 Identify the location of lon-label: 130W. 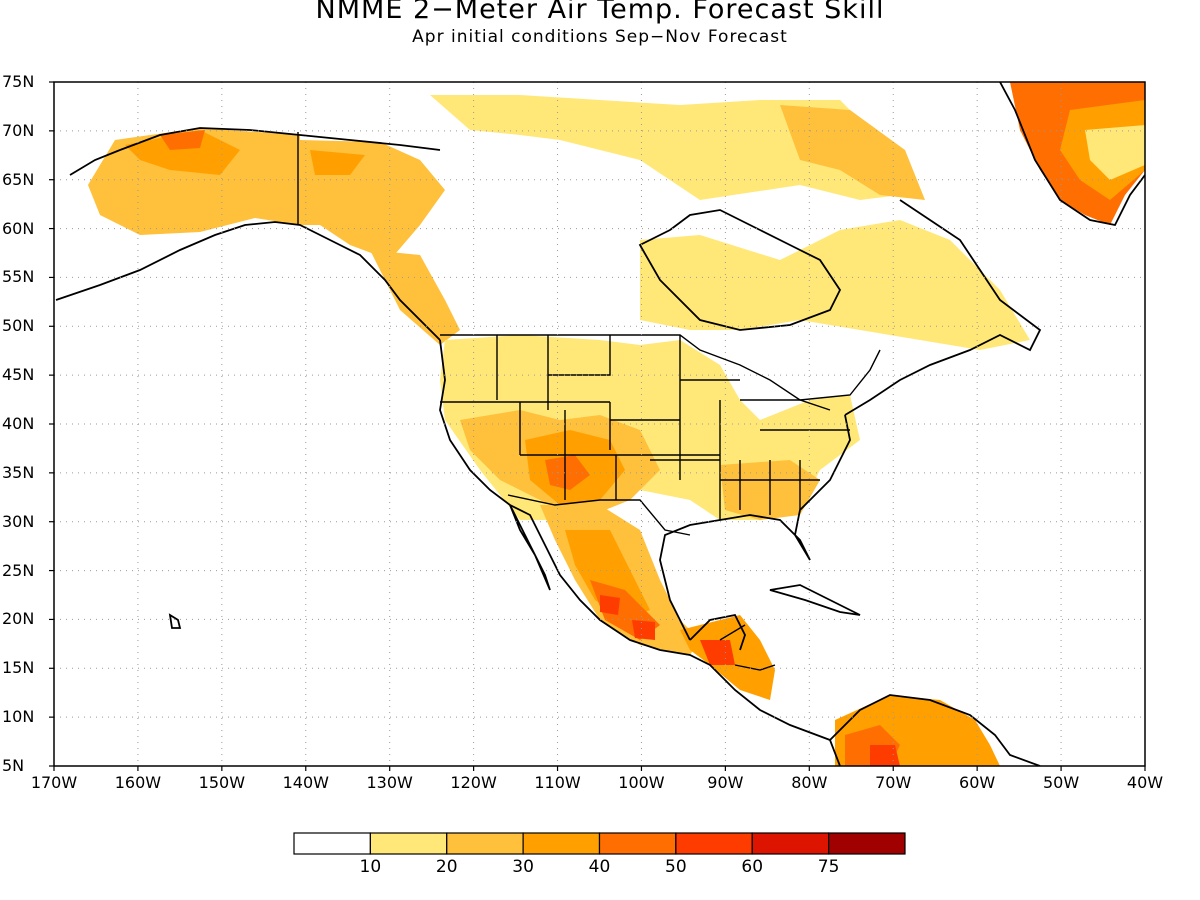
(389, 782).